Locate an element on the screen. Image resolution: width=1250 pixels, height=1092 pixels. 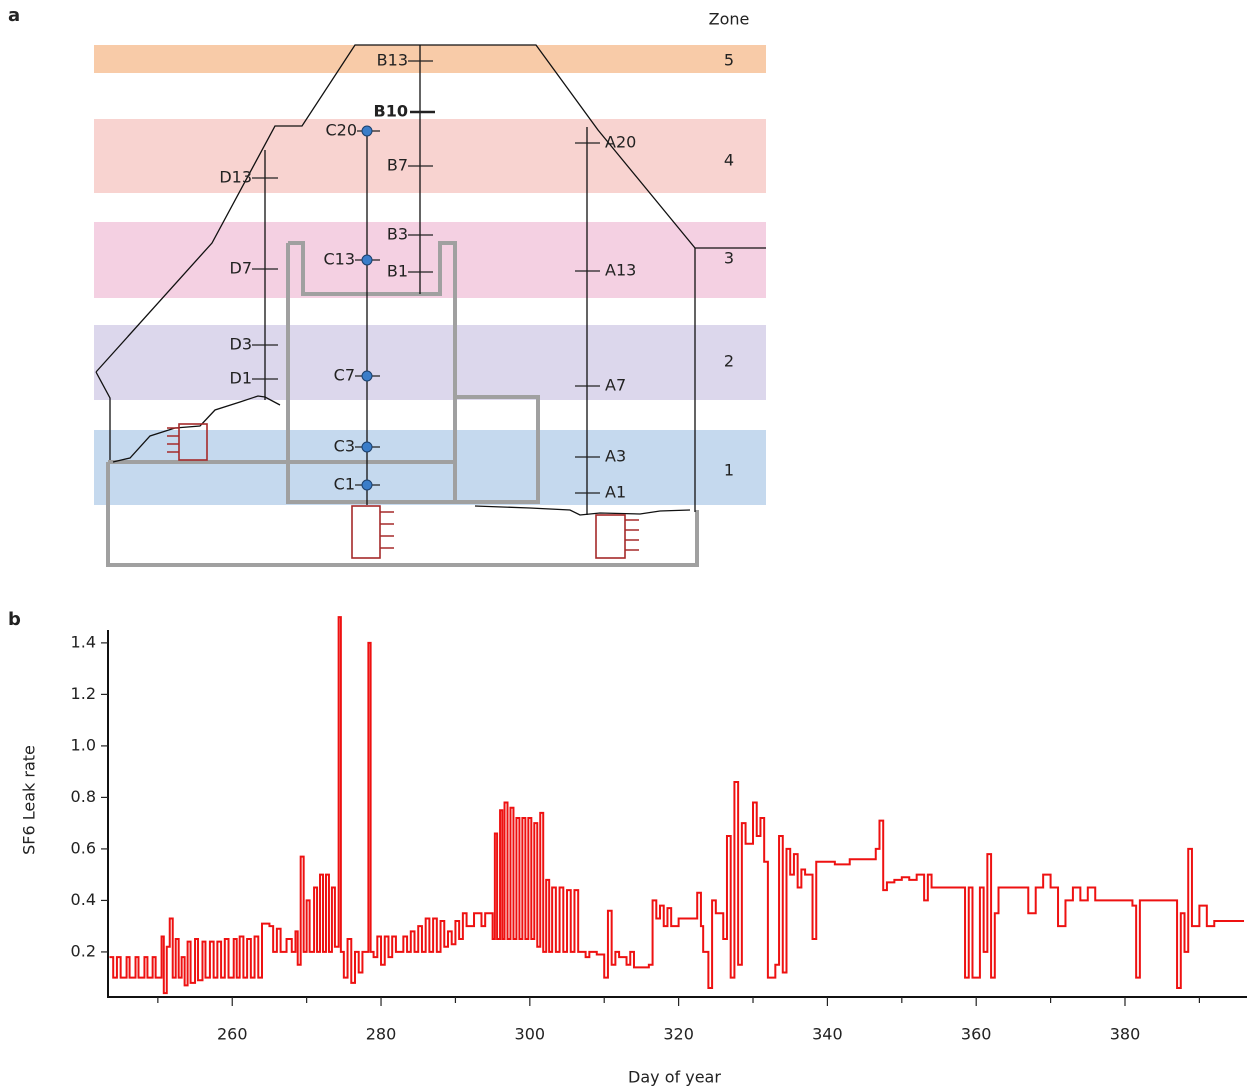
x-tick-label: 300 is located at coordinates (530, 1034).